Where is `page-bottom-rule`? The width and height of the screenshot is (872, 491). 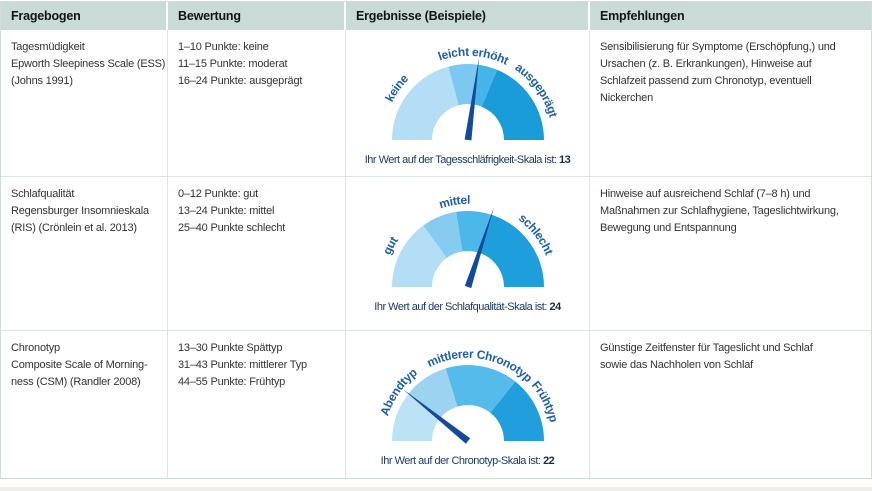 page-bottom-rule is located at coordinates (436, 489).